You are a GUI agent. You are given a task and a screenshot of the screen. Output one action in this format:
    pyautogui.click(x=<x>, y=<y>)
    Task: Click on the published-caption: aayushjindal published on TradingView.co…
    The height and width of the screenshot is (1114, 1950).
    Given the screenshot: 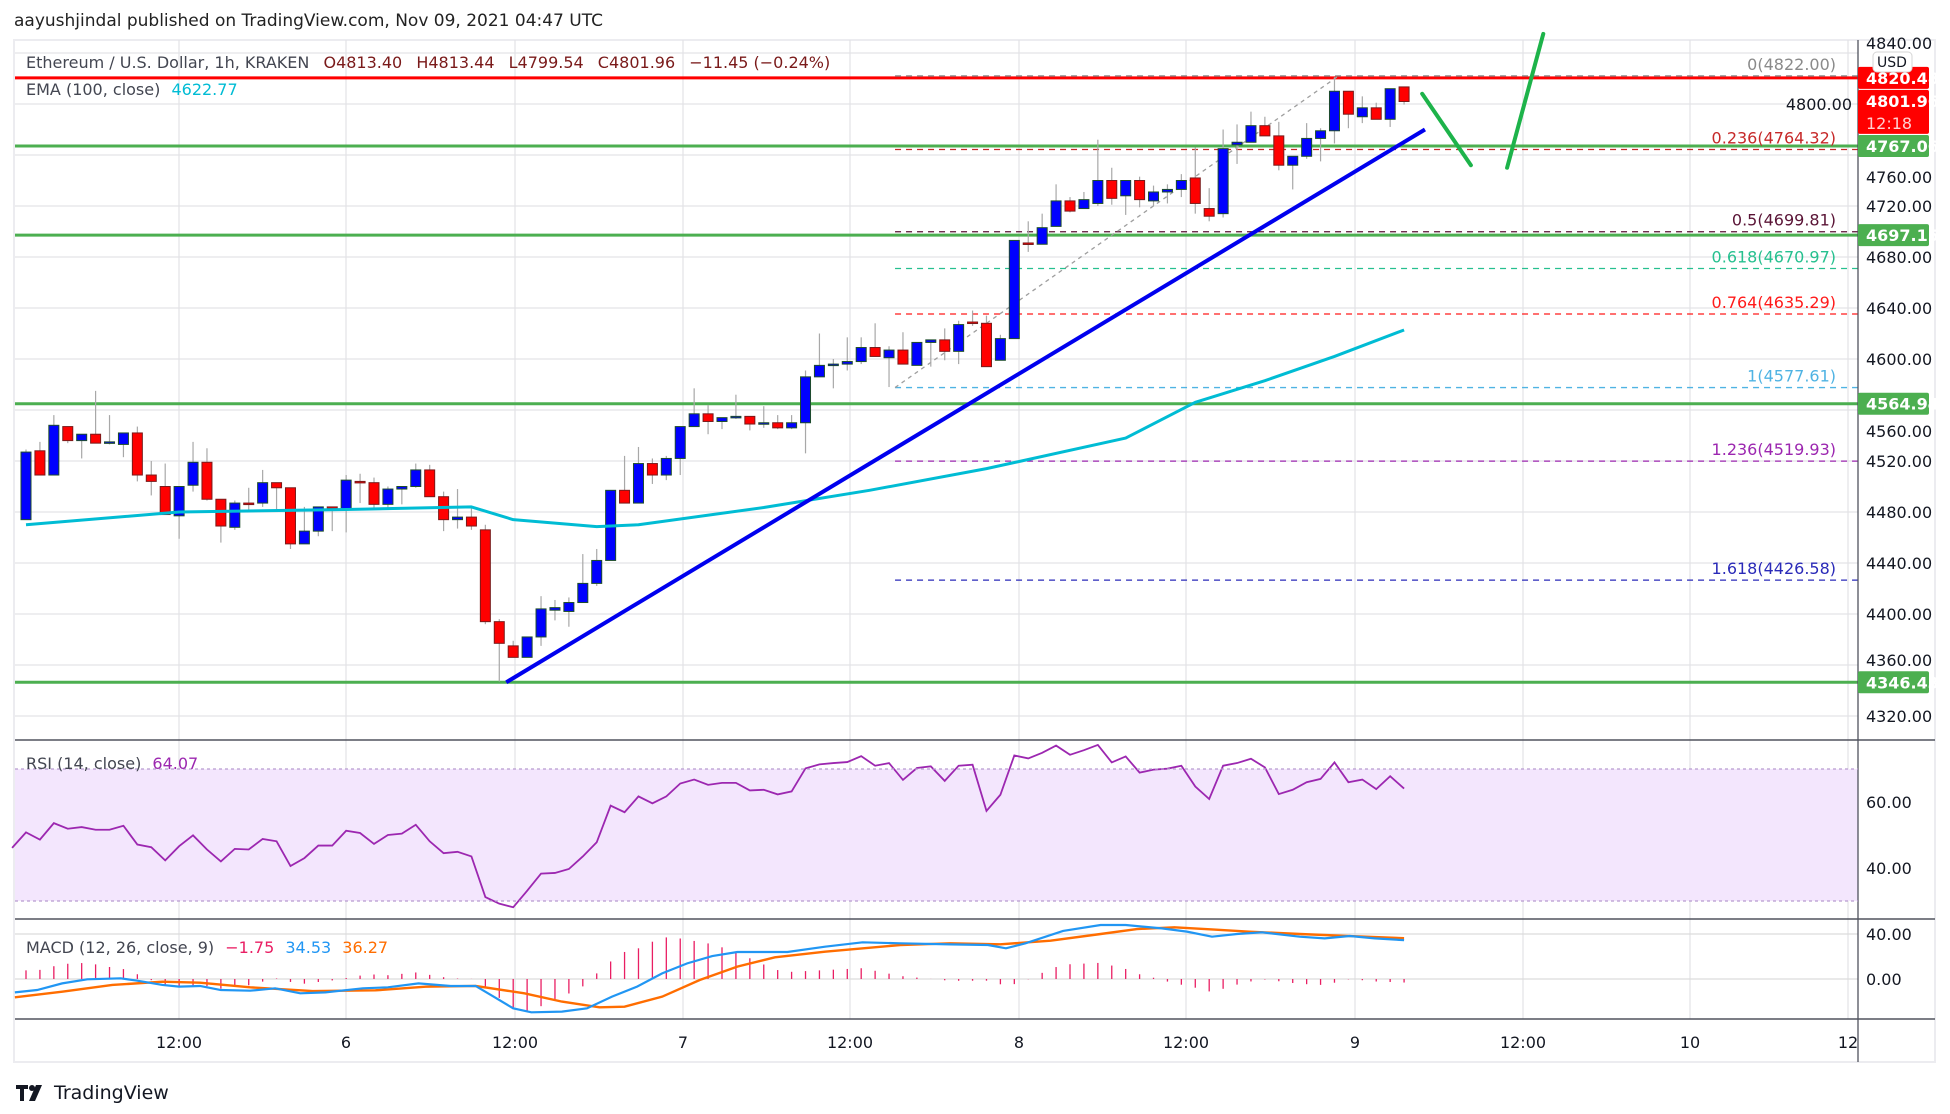 What is the action you would take?
    pyautogui.click(x=308, y=21)
    